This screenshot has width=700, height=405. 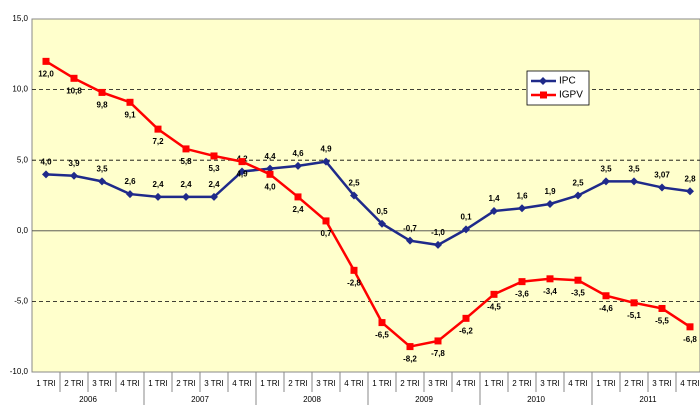 What do you see at coordinates (74, 163) in the screenshot?
I see `data-label: 3,9` at bounding box center [74, 163].